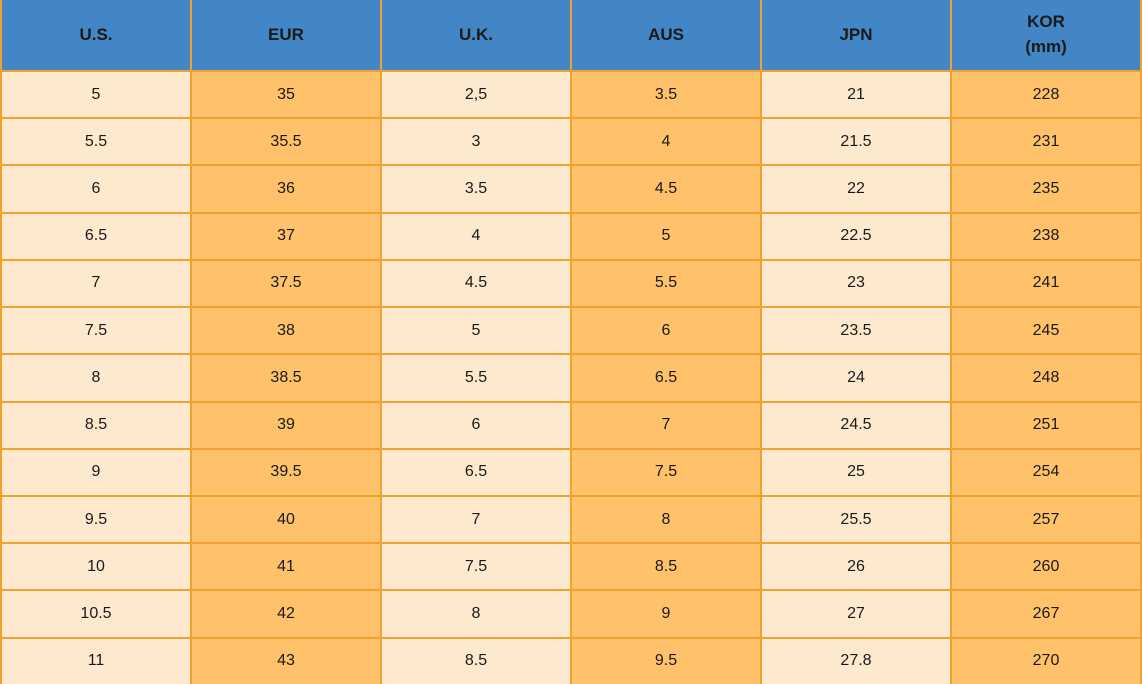 The width and height of the screenshot is (1142, 684). What do you see at coordinates (476, 378) in the screenshot?
I see `table-cell-uk: 5.5` at bounding box center [476, 378].